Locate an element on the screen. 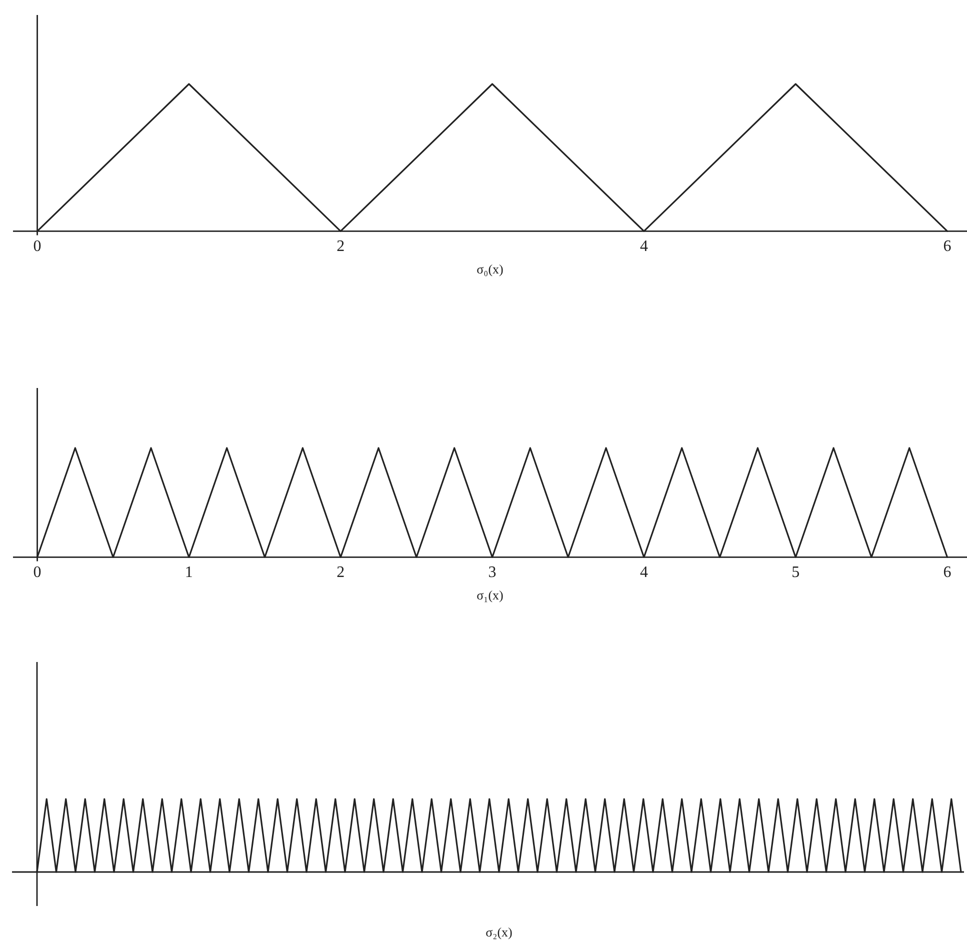 The image size is (967, 945). x-axis-title: σ₂(x) is located at coordinates (499, 932).